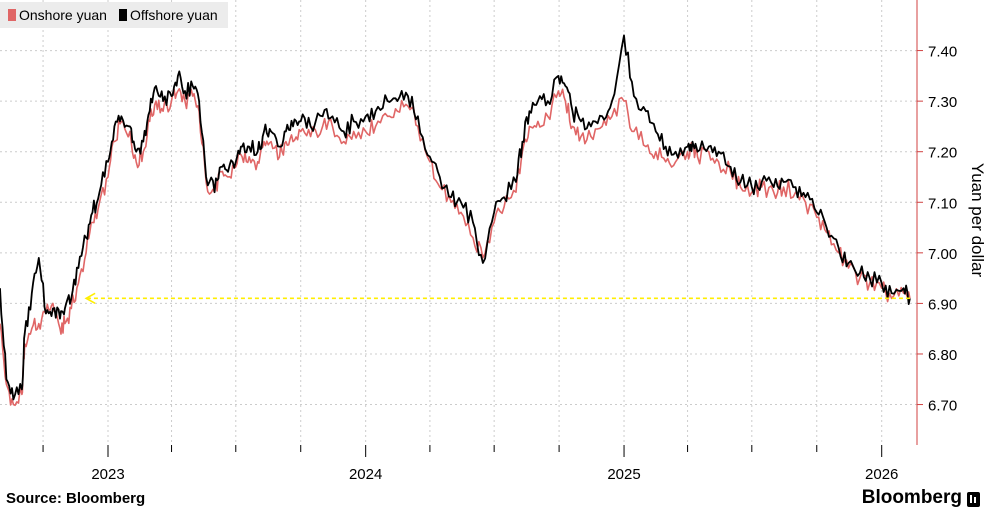 The image size is (990, 517). What do you see at coordinates (881, 474) in the screenshot?
I see `xtick-label: 2026` at bounding box center [881, 474].